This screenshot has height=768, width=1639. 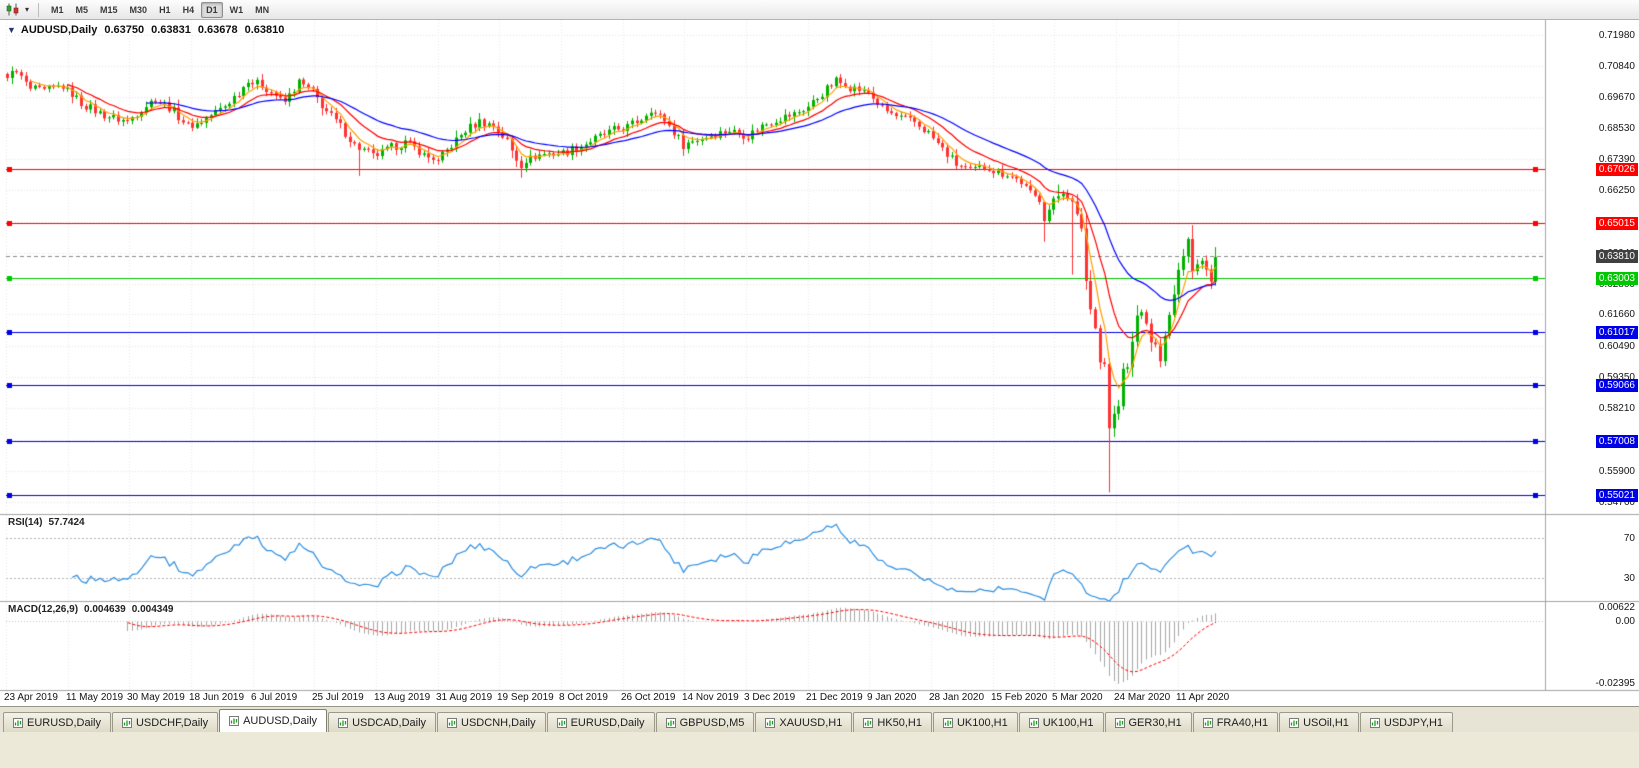 I want to click on timeframe-button-m1: M1, so click(x=57, y=9).